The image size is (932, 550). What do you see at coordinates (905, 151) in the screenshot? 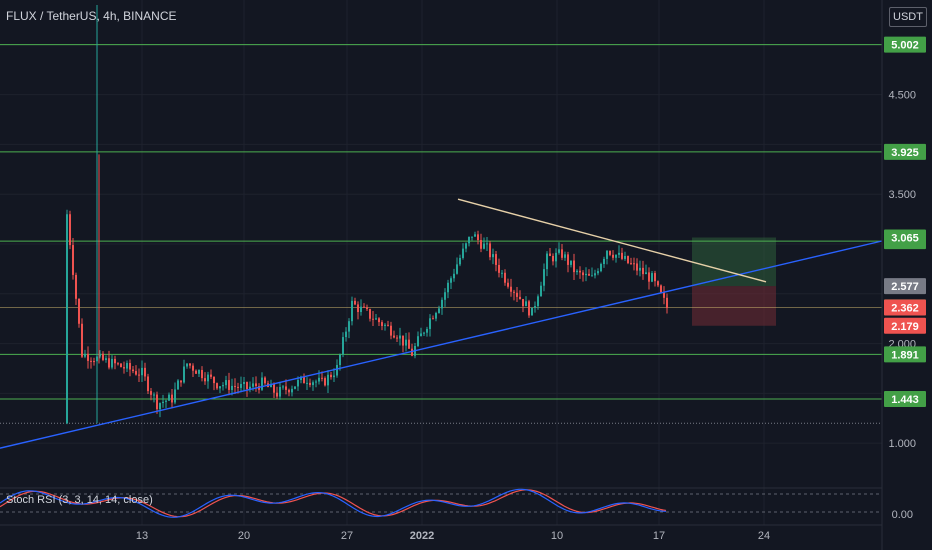
I see `level-price-tag-bg` at bounding box center [905, 151].